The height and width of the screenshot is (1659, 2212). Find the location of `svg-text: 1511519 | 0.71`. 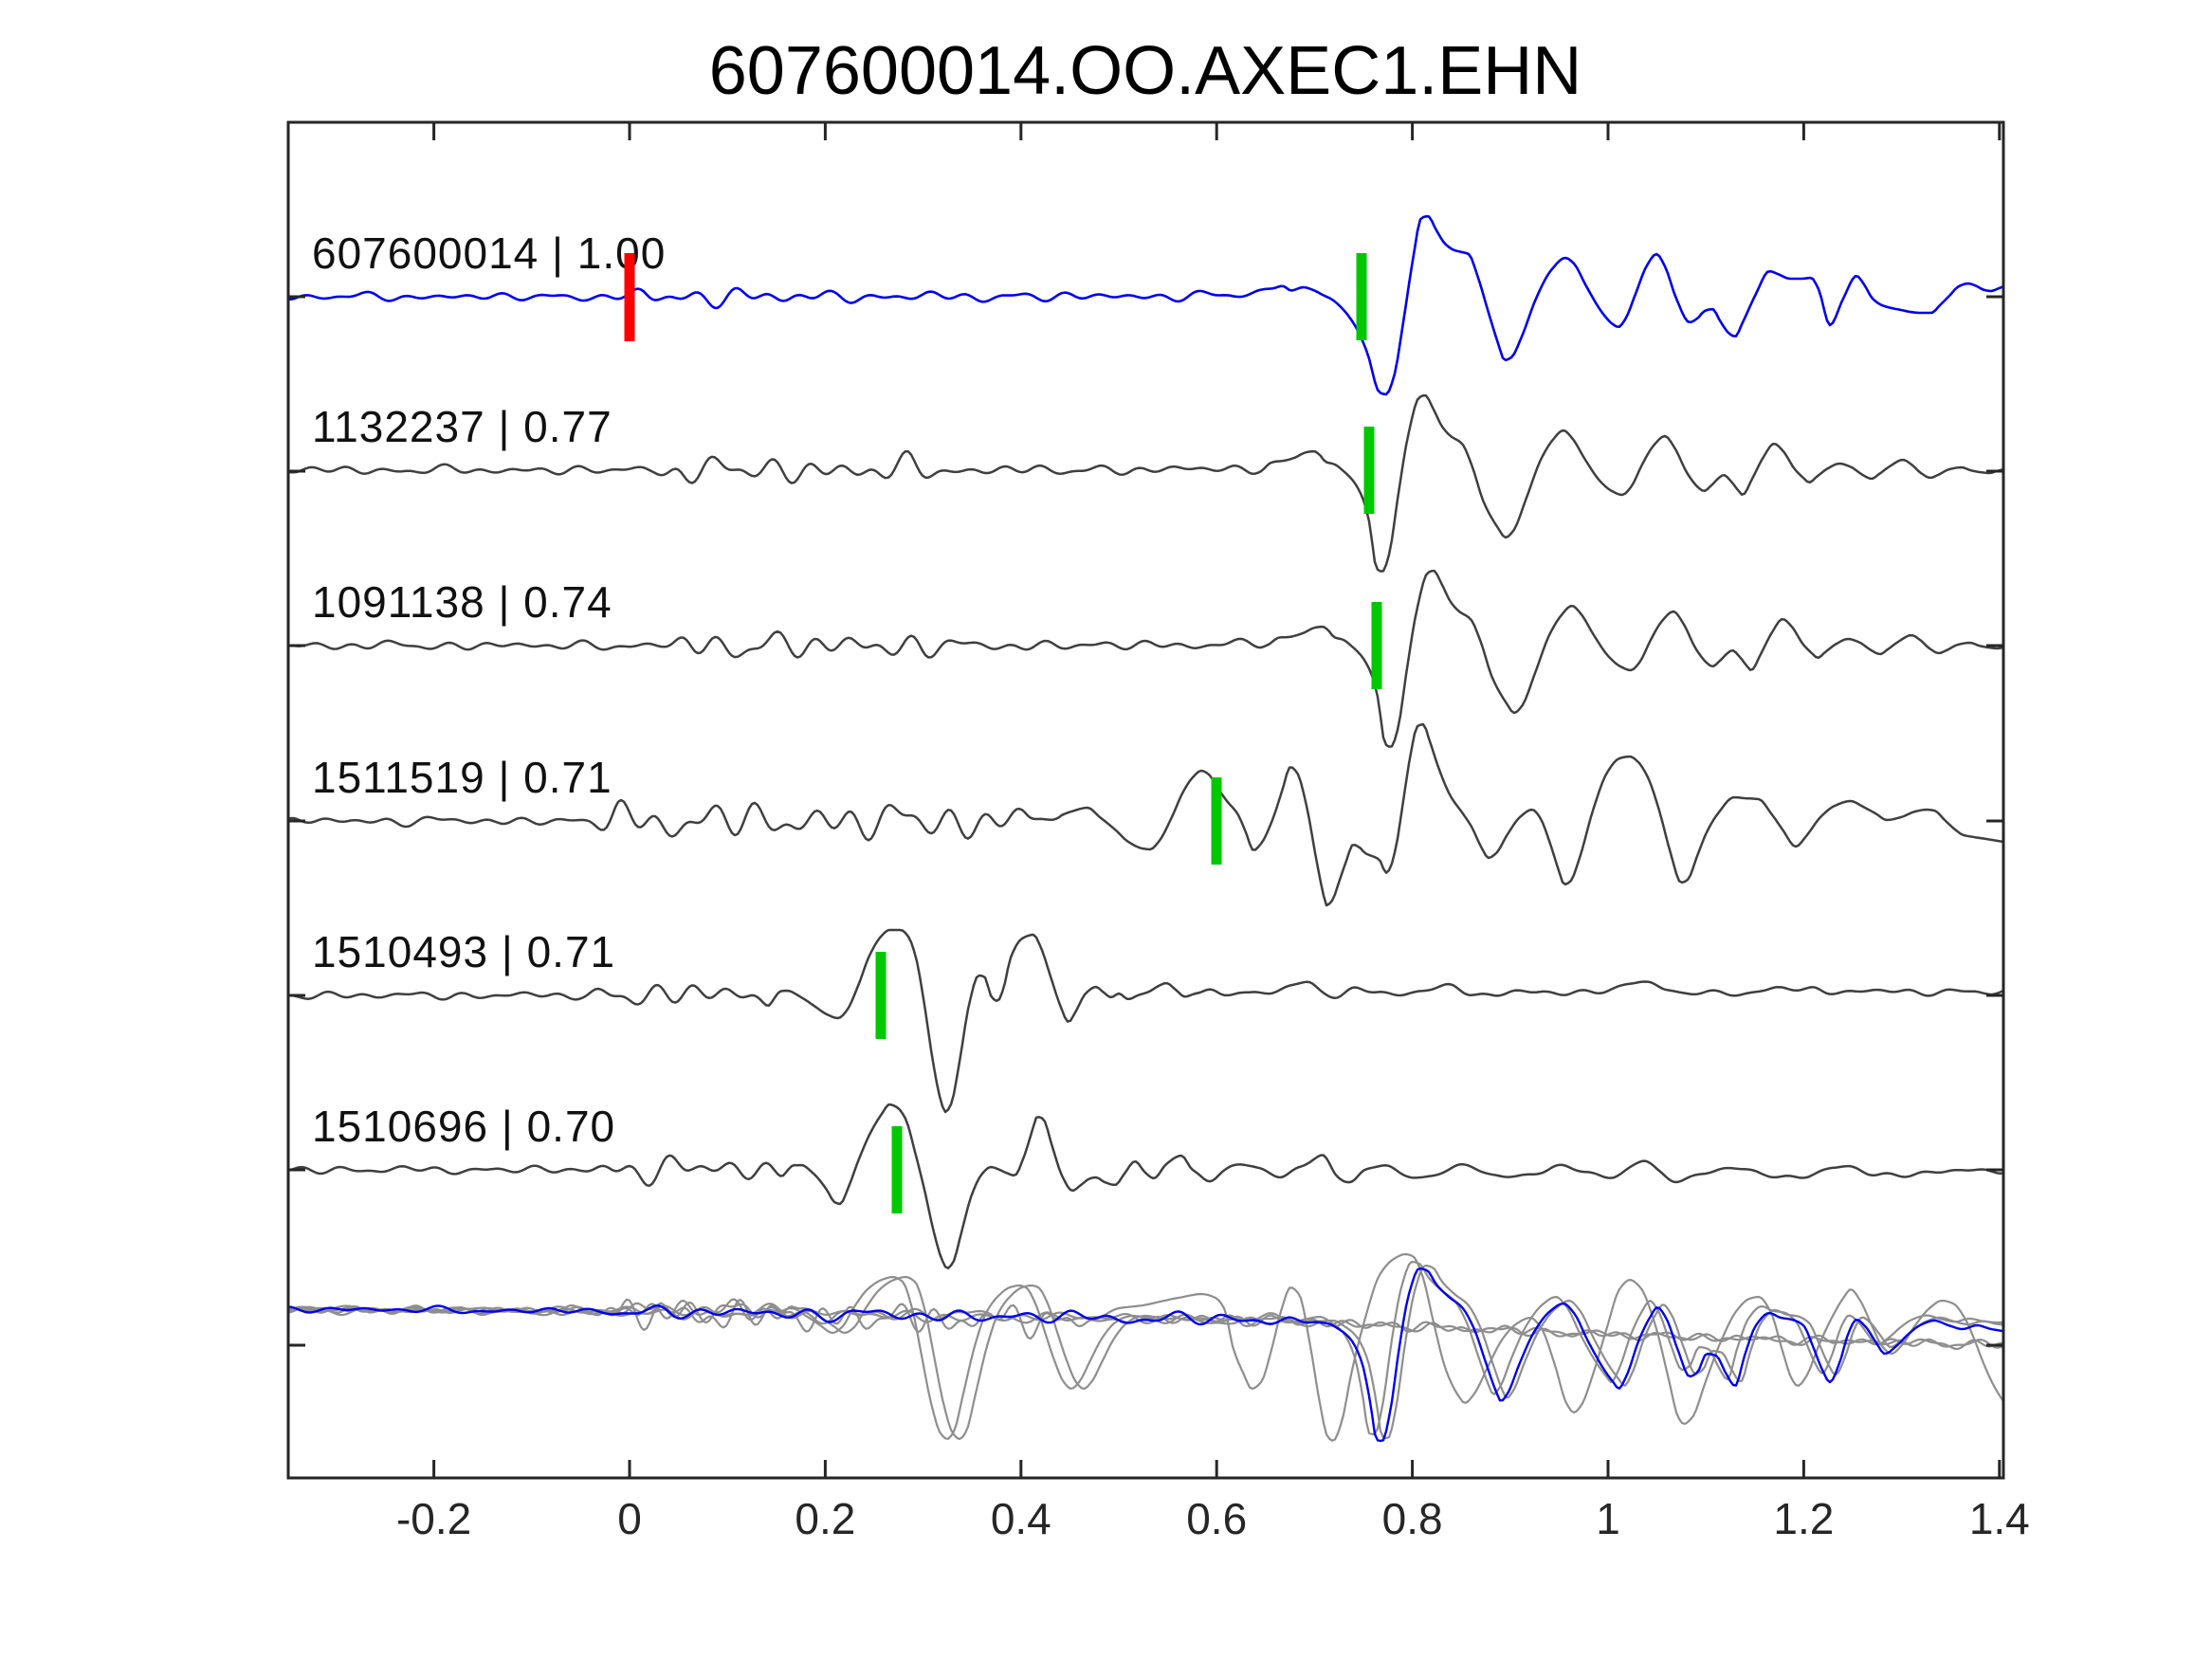

svg-text: 1511519 | 0.71 is located at coordinates (462, 777).